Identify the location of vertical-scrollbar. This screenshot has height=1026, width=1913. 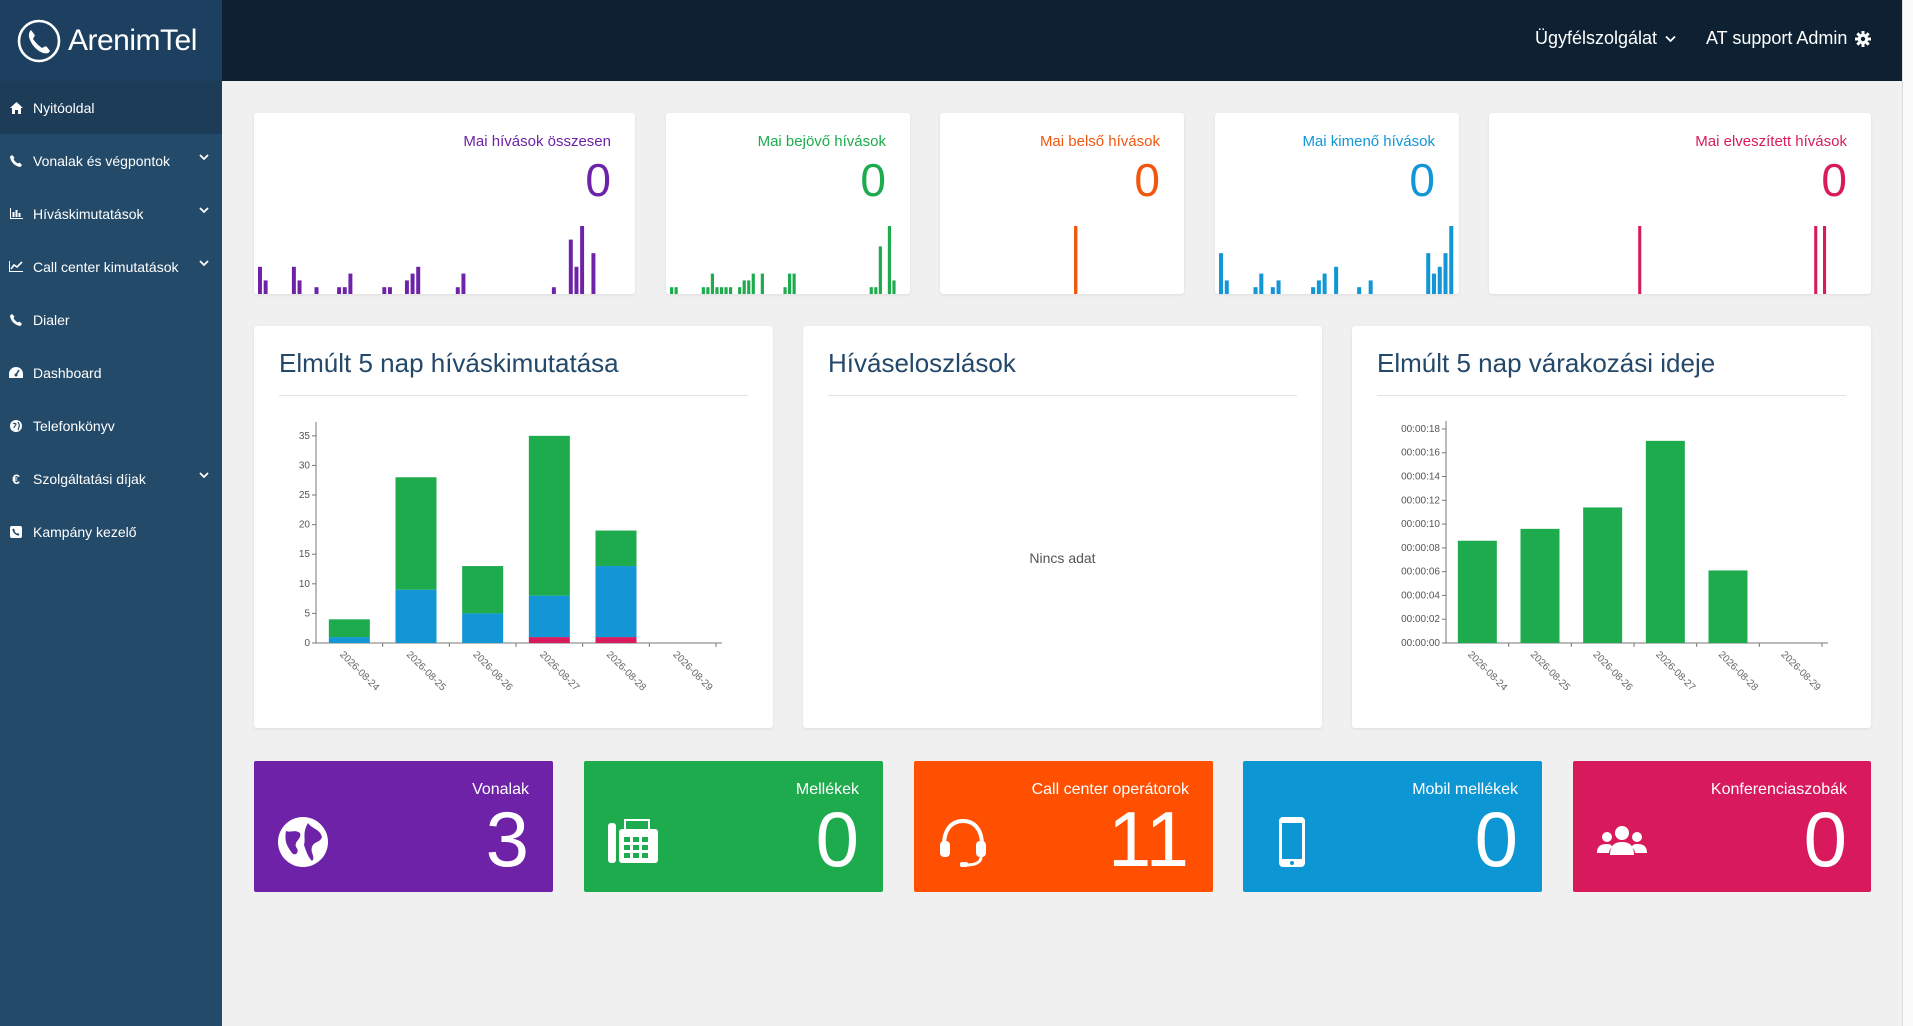
(1907, 513).